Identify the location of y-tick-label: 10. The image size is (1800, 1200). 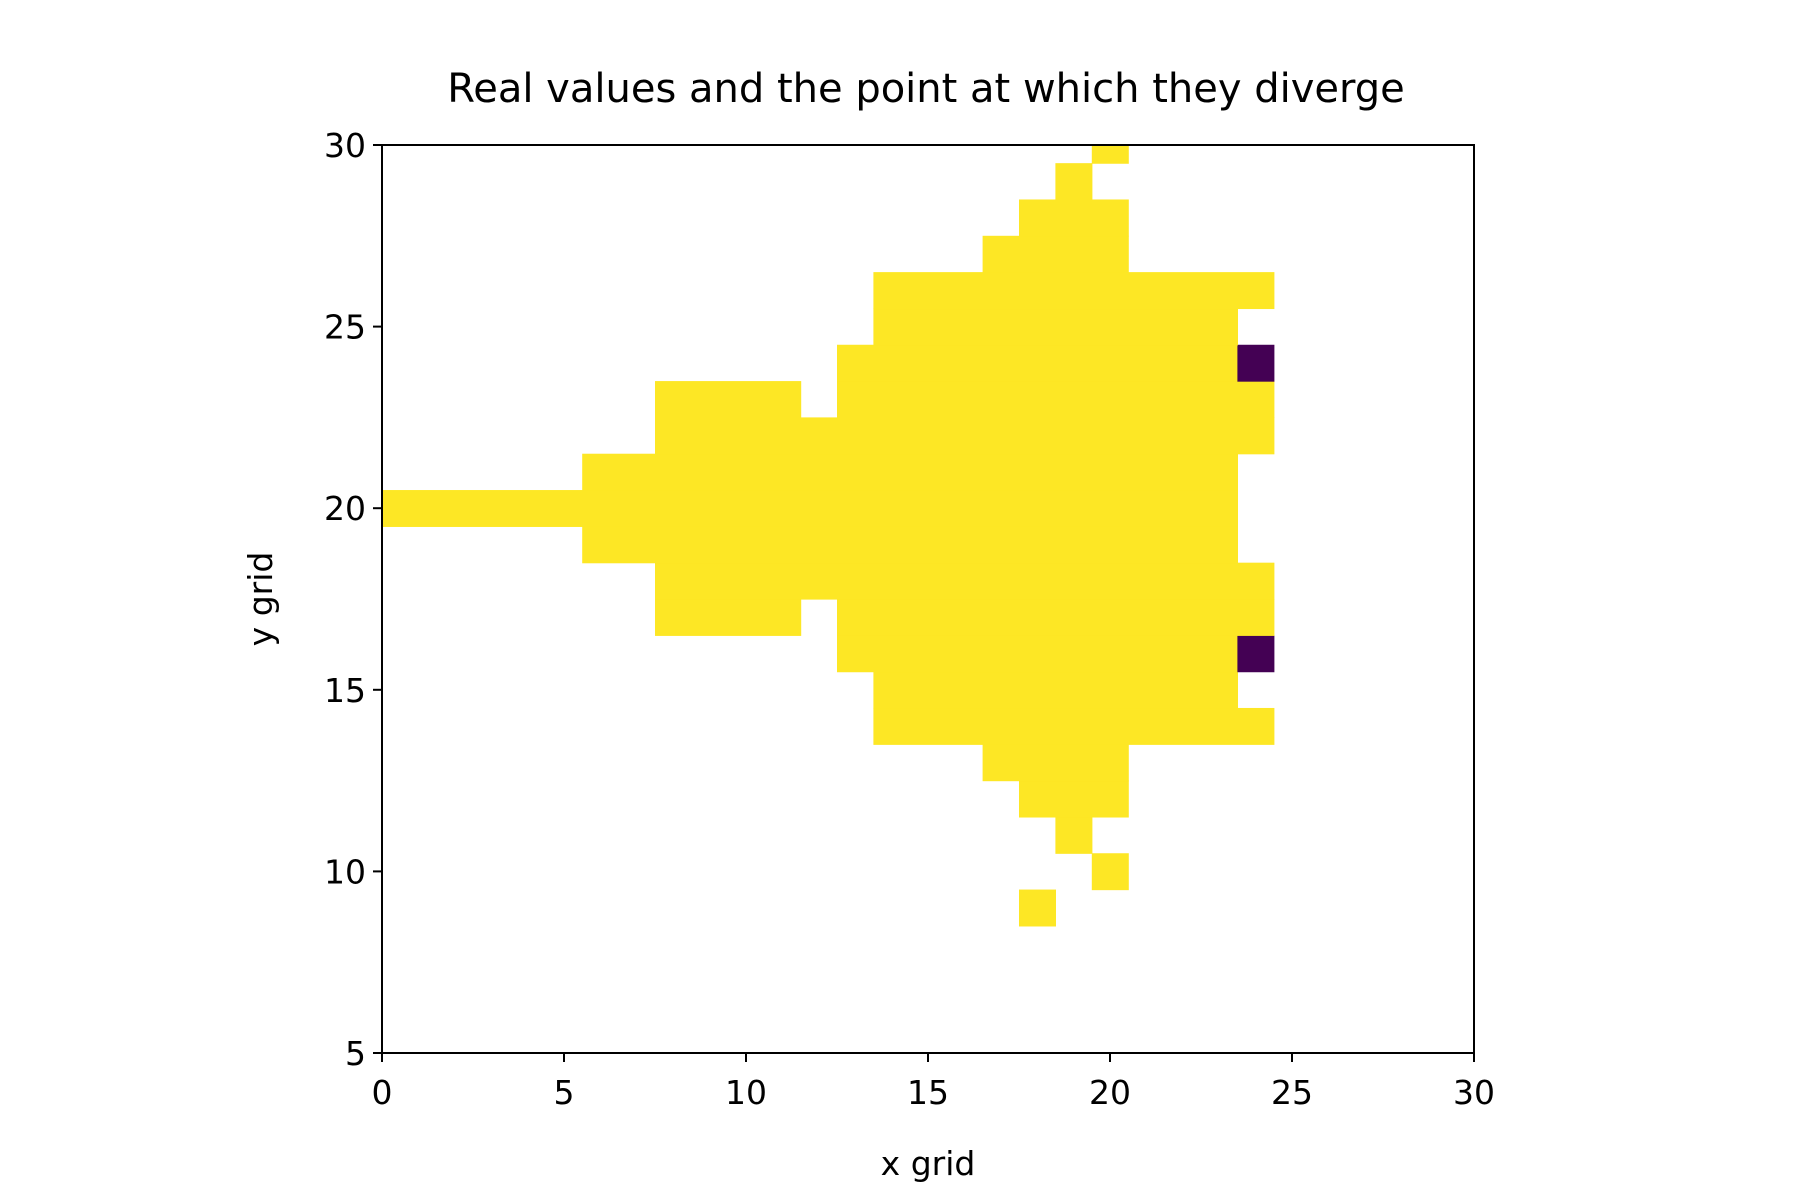
(345, 871).